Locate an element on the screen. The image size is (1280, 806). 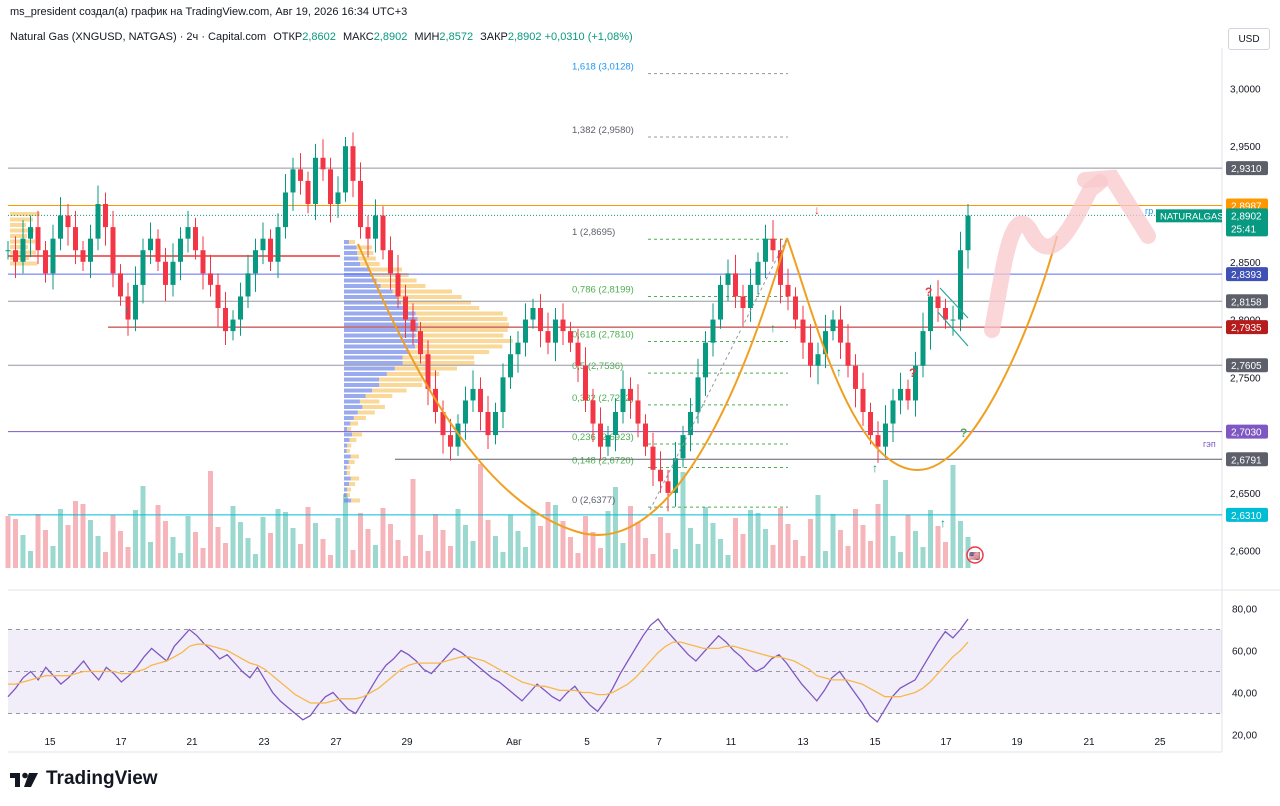
fib-trend-line is located at coordinates (718, 375).